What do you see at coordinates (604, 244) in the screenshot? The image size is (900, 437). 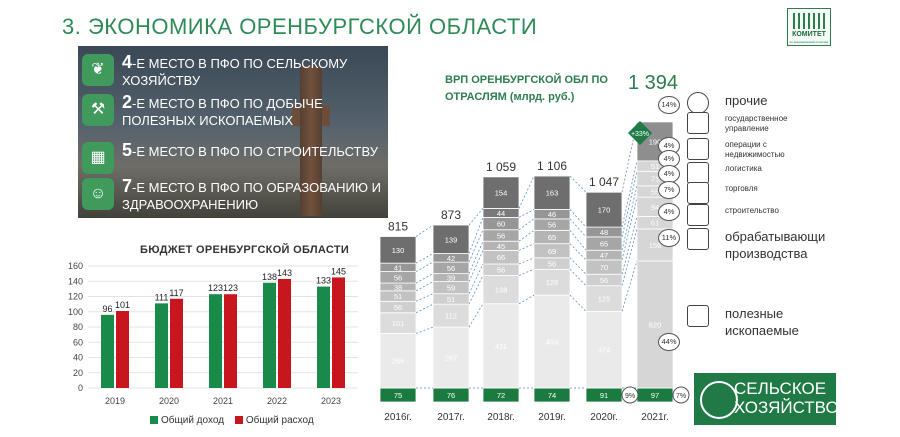 I see `vrp-segment-label: 65` at bounding box center [604, 244].